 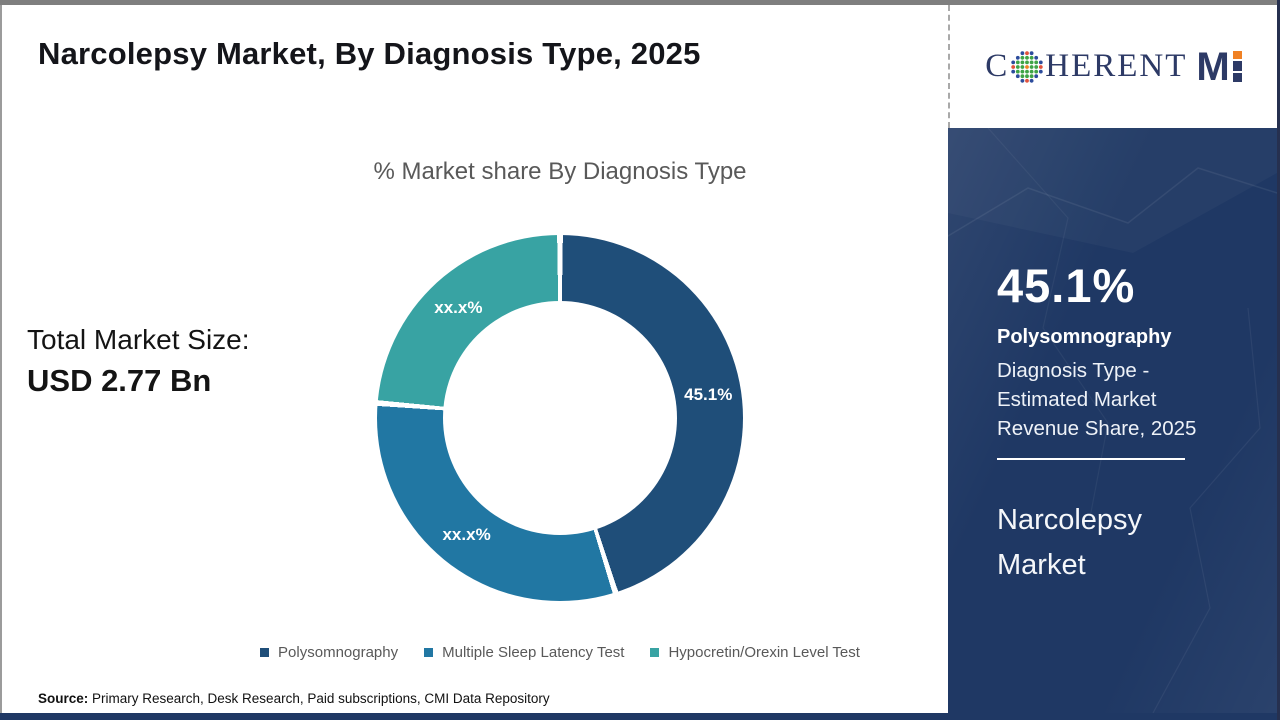 What do you see at coordinates (1070, 520) in the screenshot?
I see `market-name-line: Narcolepsy` at bounding box center [1070, 520].